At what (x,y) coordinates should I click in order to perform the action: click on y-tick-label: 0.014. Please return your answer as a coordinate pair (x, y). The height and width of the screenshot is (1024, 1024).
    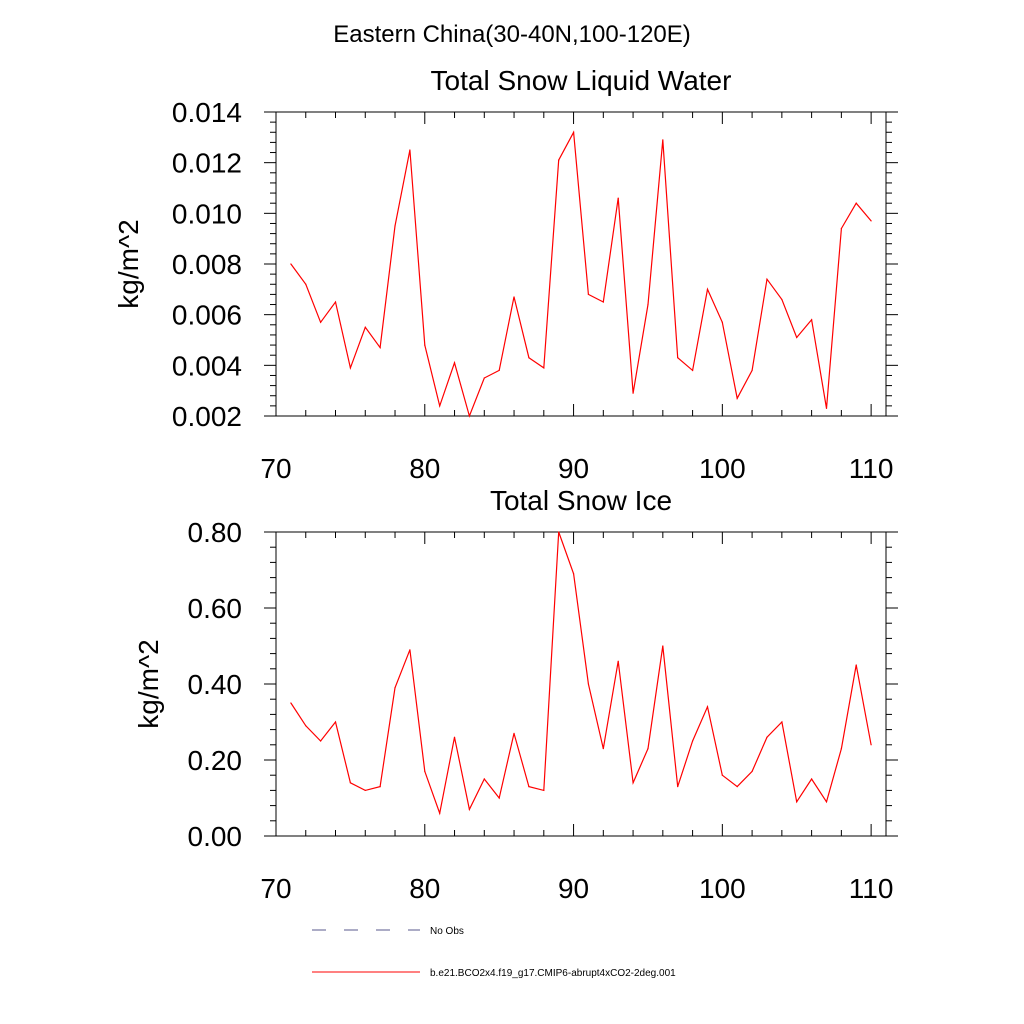
    Looking at the image, I should click on (207, 112).